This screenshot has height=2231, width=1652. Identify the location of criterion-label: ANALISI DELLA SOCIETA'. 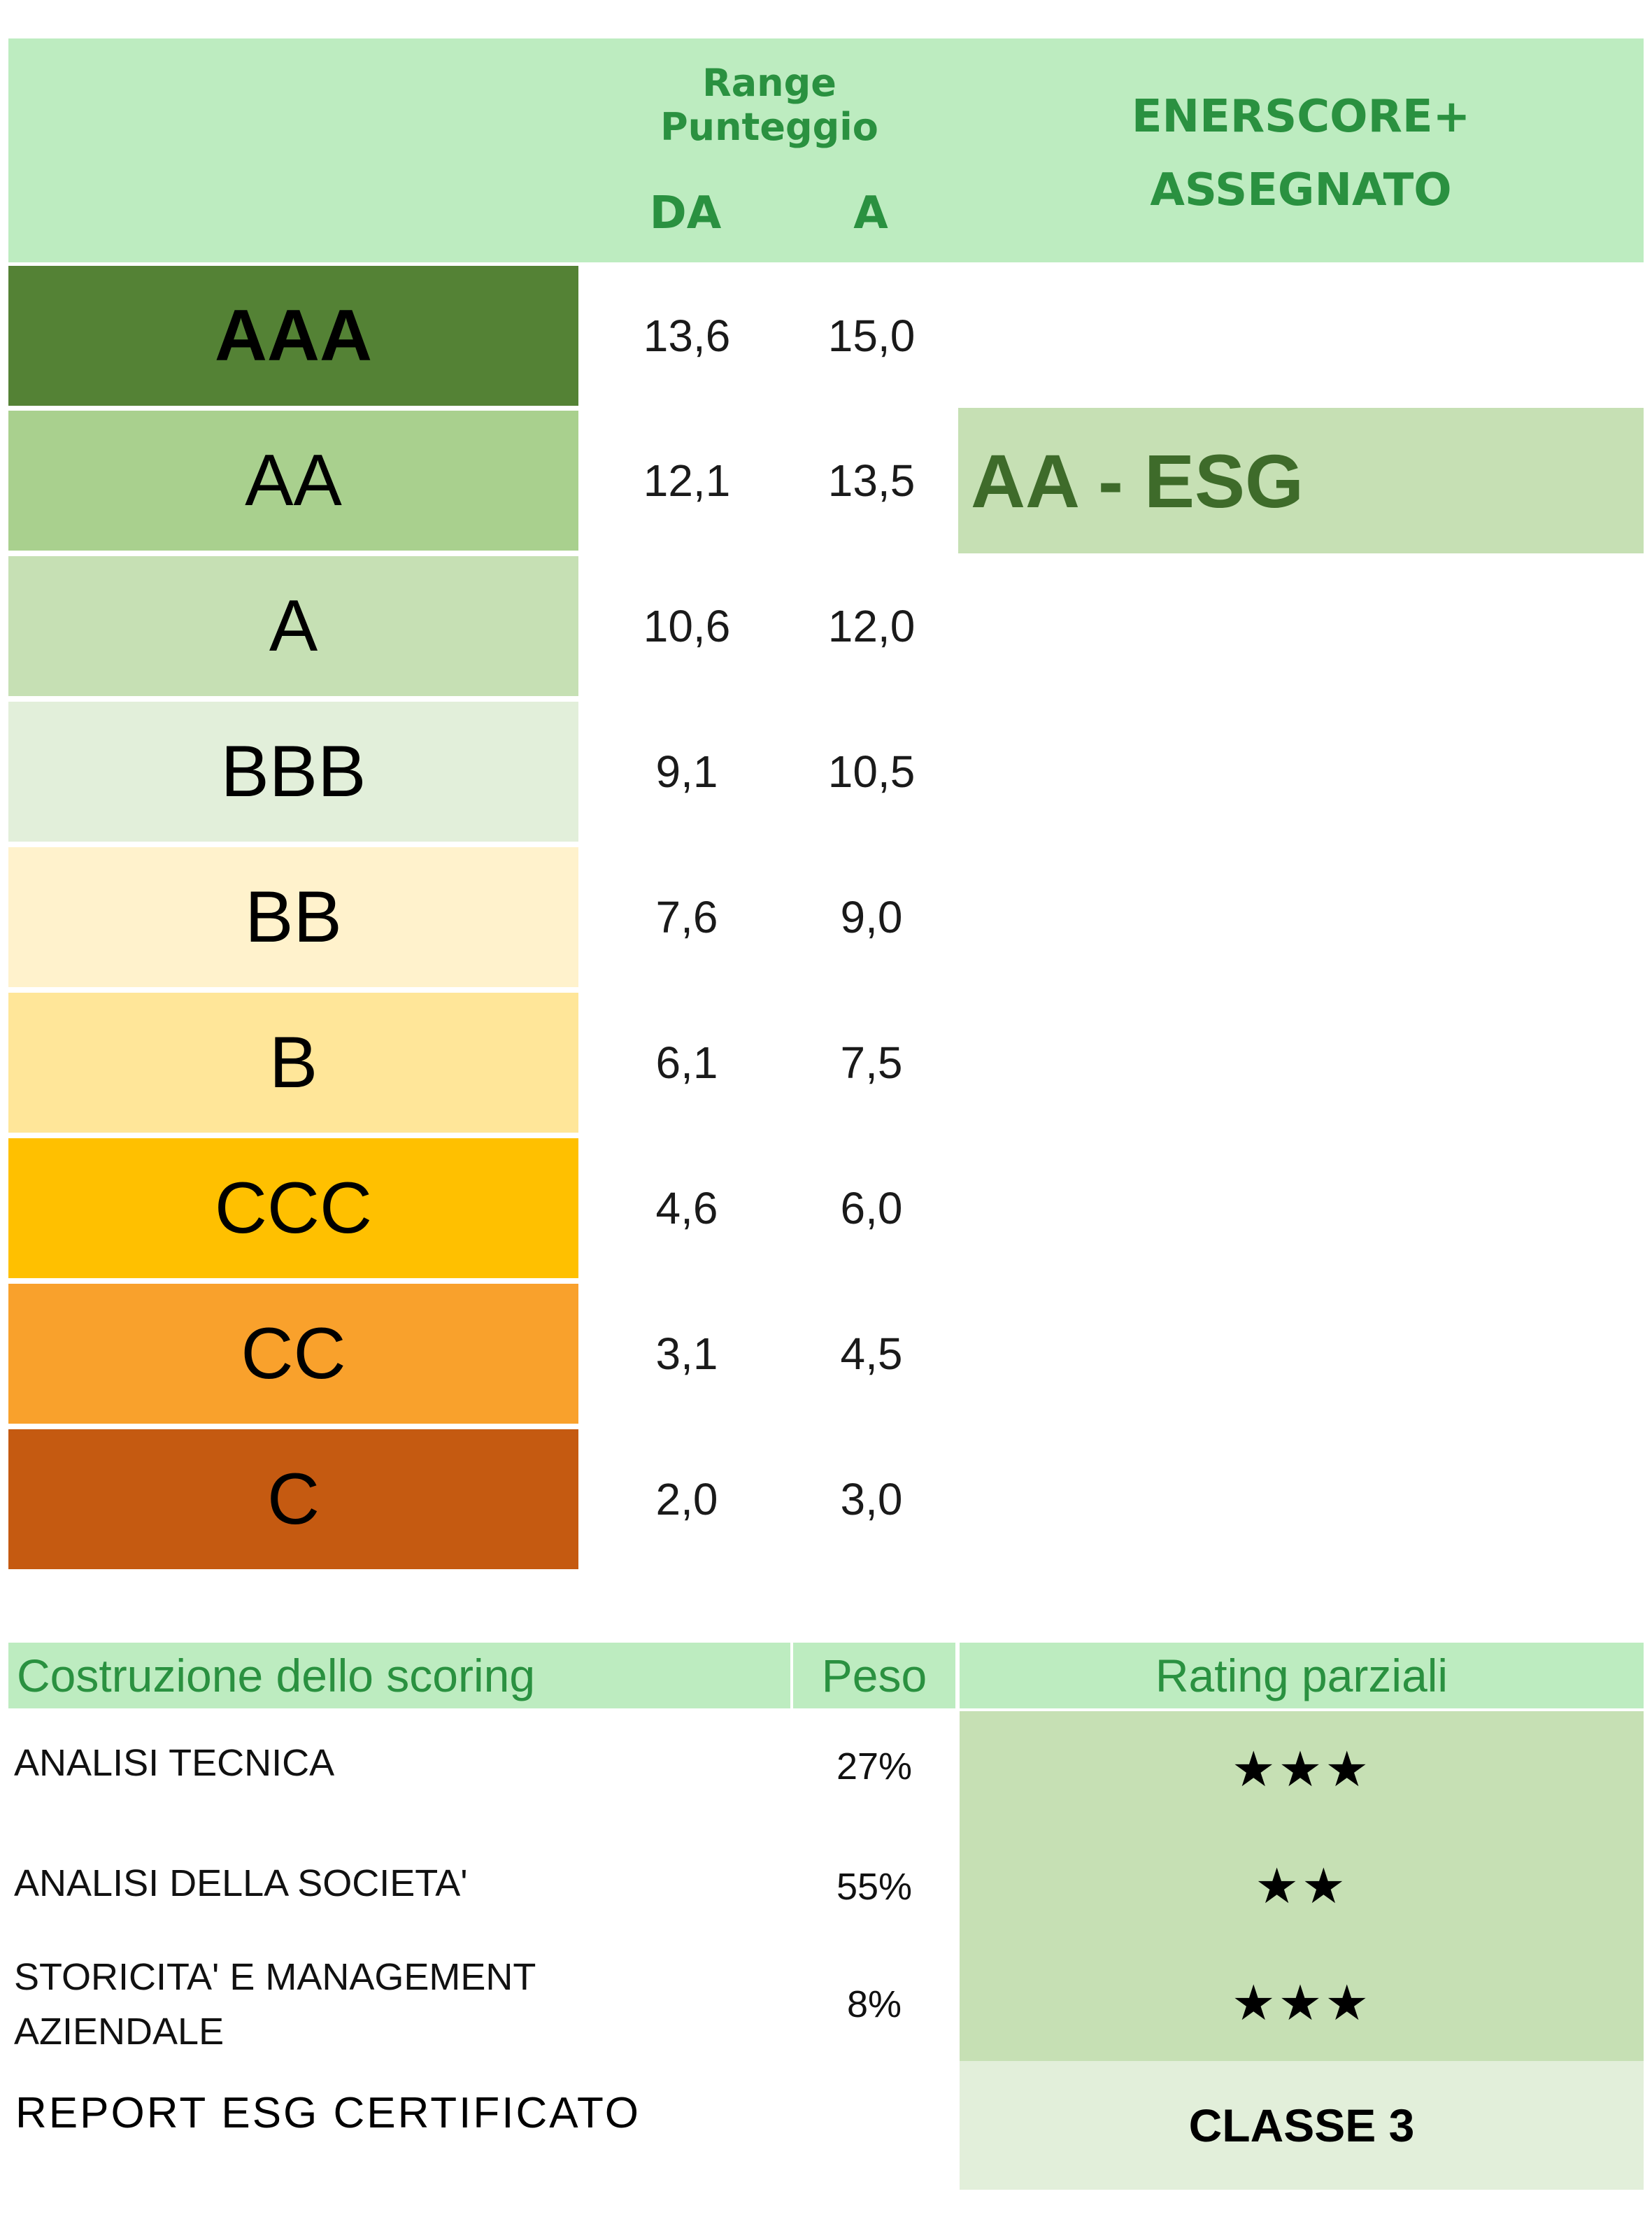
(398, 1883).